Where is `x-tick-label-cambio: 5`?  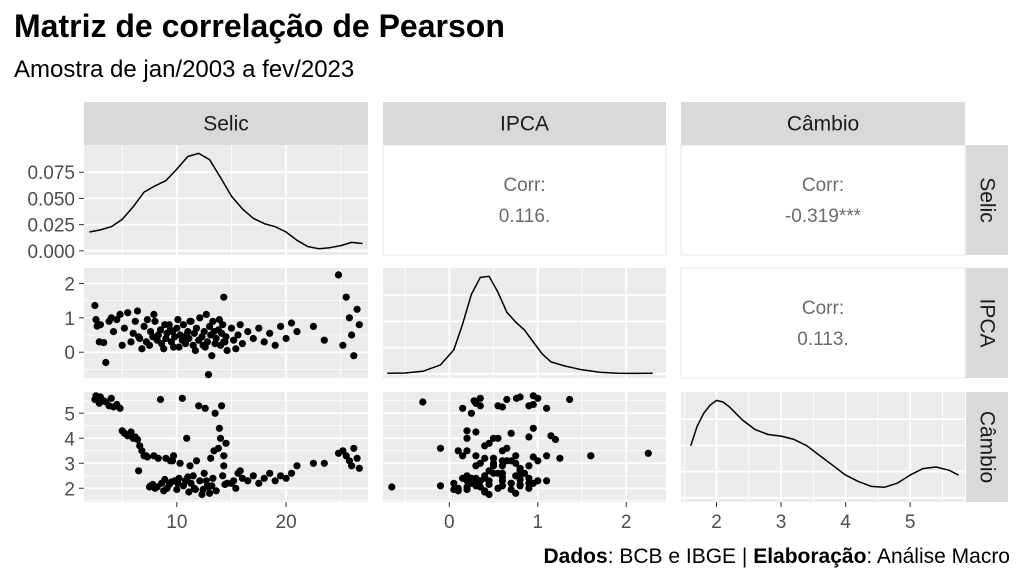
x-tick-label-cambio: 5 is located at coordinates (910, 522).